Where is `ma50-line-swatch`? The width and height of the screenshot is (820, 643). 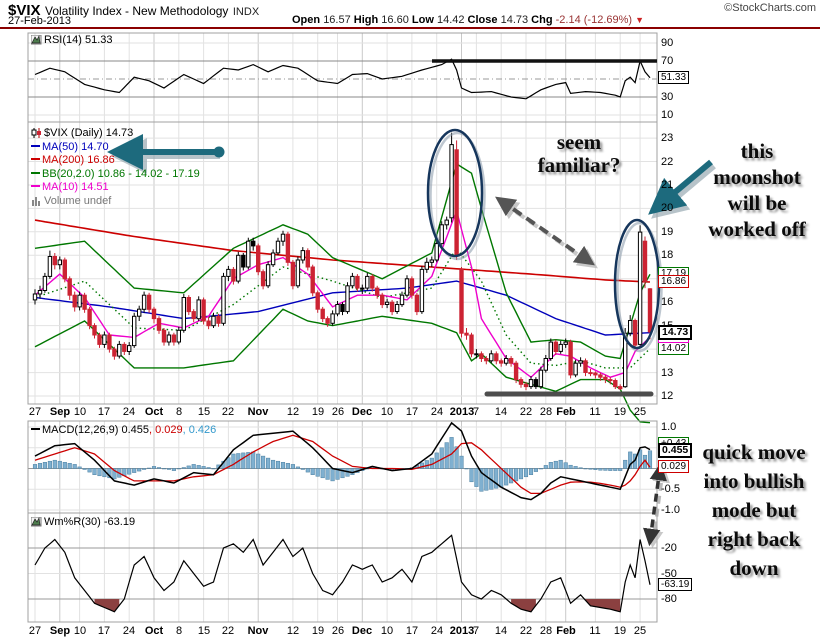 ma50-line-swatch is located at coordinates (35, 145).